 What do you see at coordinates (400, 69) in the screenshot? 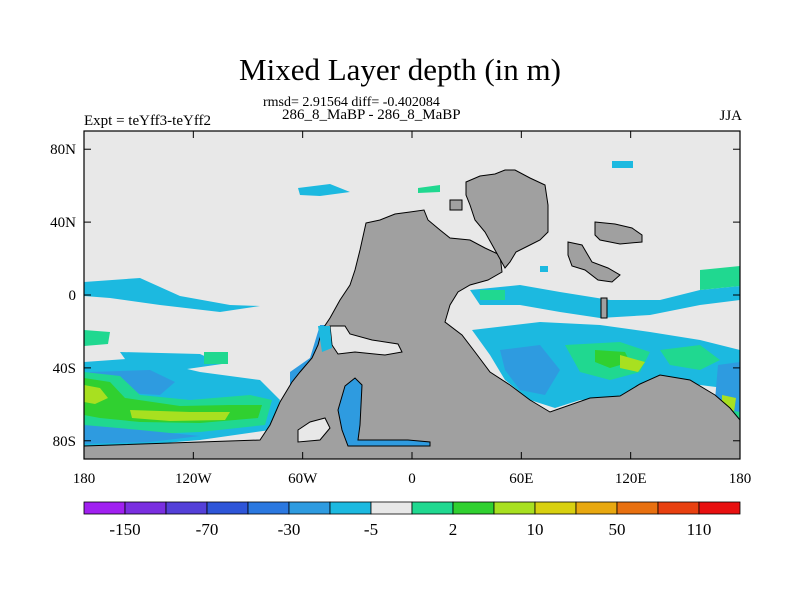
I see `chart-title: Mixed Layer depth (in m)` at bounding box center [400, 69].